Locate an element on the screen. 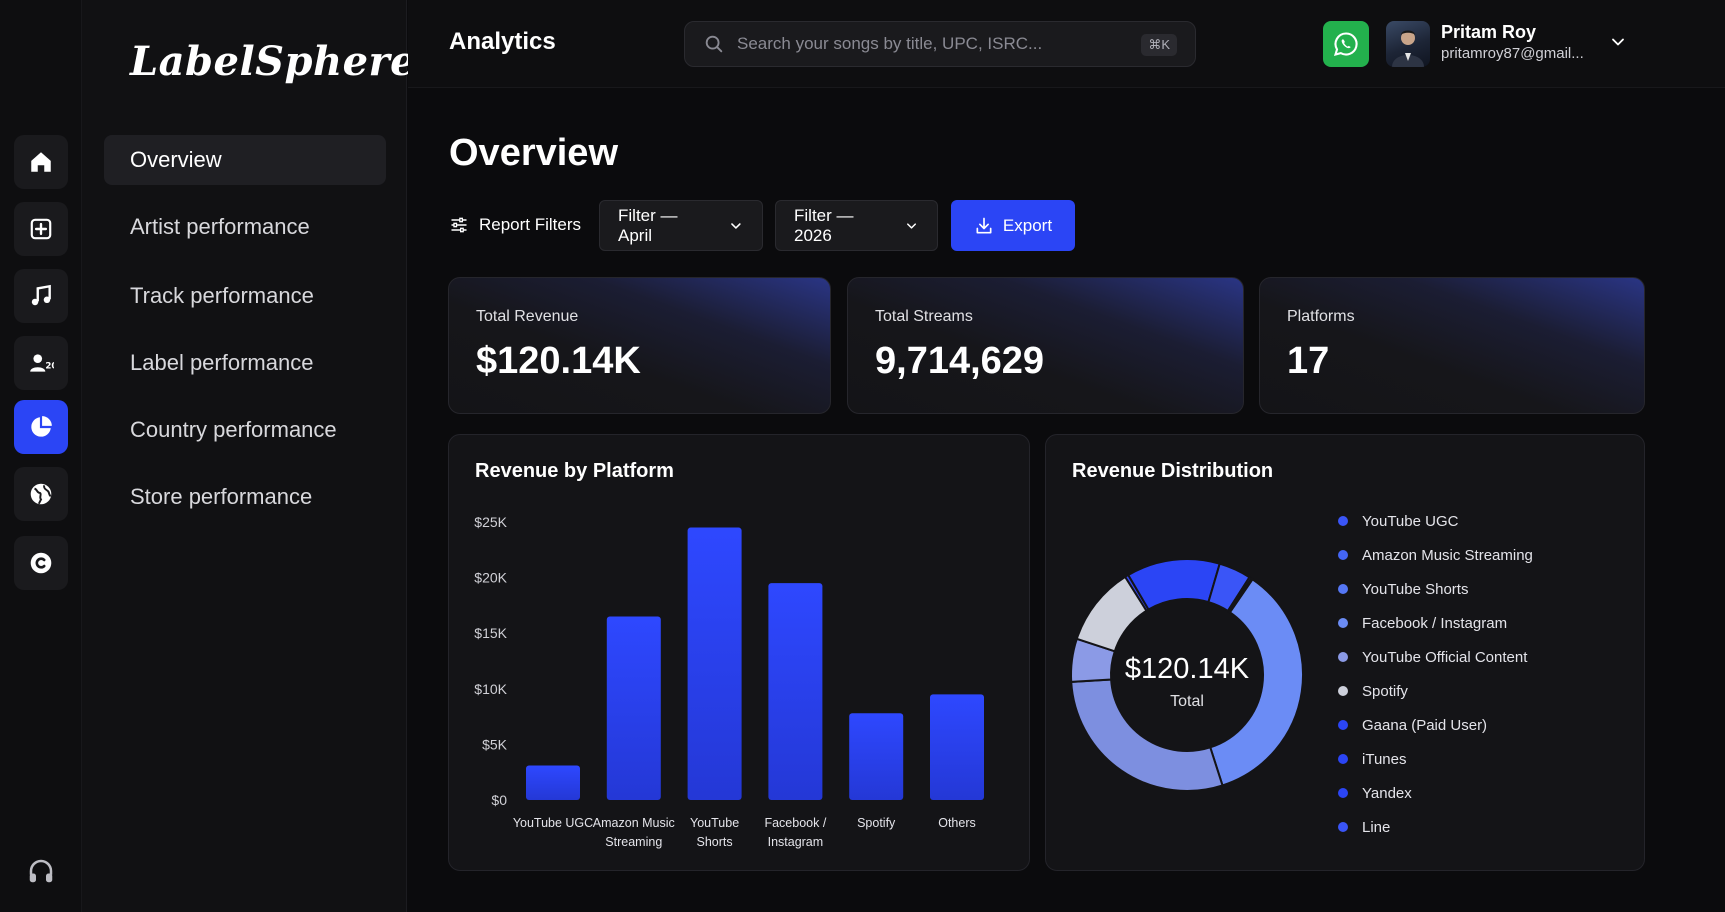  svg-text: 20 is located at coordinates (49, 366).